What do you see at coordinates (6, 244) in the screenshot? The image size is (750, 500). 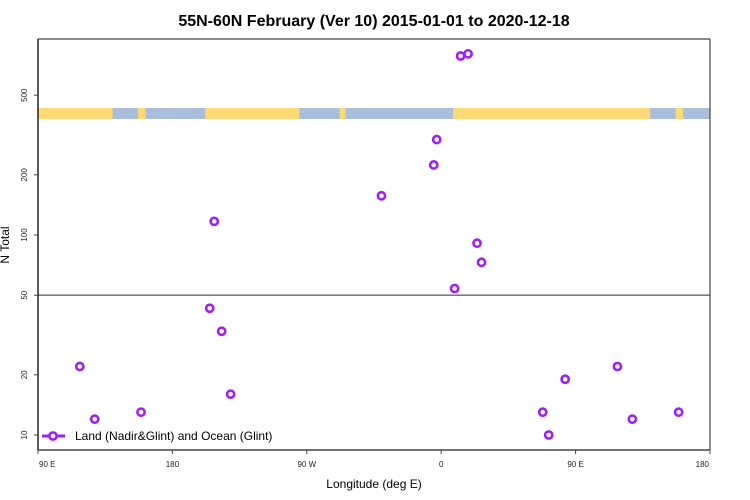 I see `y-axis-label: N Total` at bounding box center [6, 244].